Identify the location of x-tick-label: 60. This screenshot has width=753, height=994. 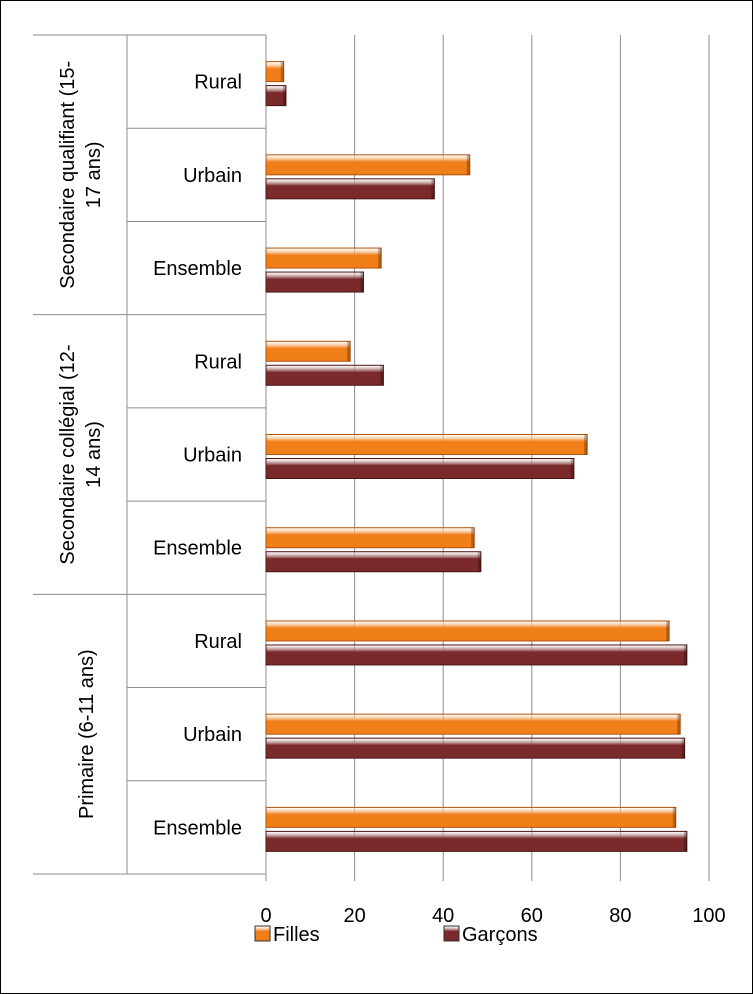
(532, 916).